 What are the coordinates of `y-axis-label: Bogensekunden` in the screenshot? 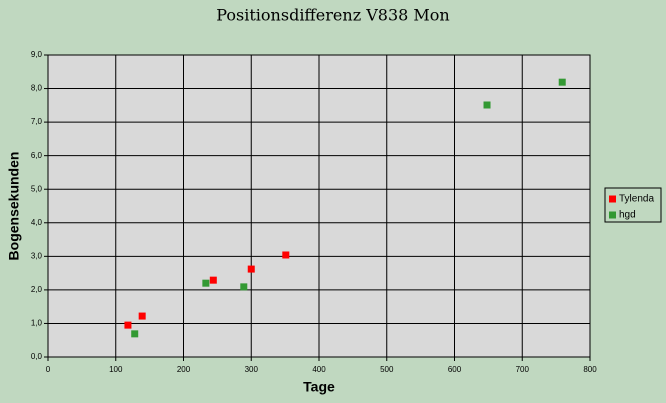 It's located at (14, 206).